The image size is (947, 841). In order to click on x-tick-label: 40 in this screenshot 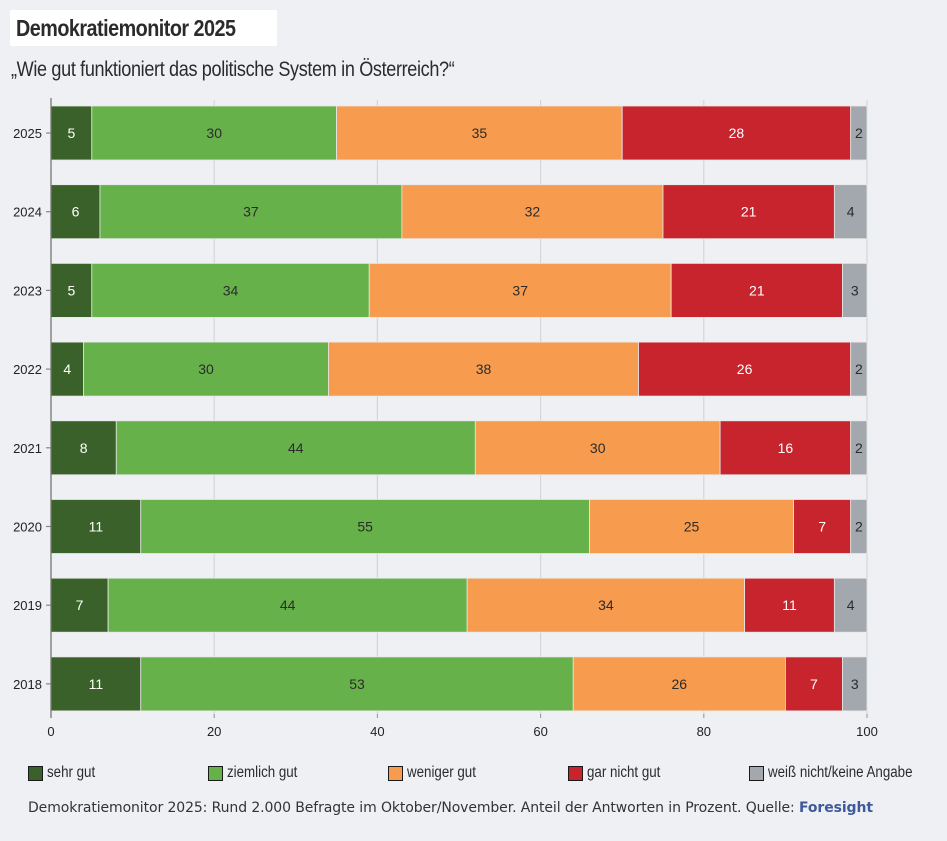, I will do `click(377, 731)`.